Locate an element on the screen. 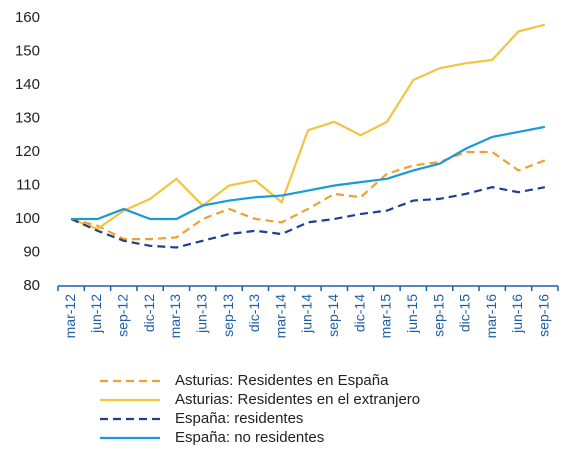  x-tick-label: jun-15 is located at coordinates (412, 314).